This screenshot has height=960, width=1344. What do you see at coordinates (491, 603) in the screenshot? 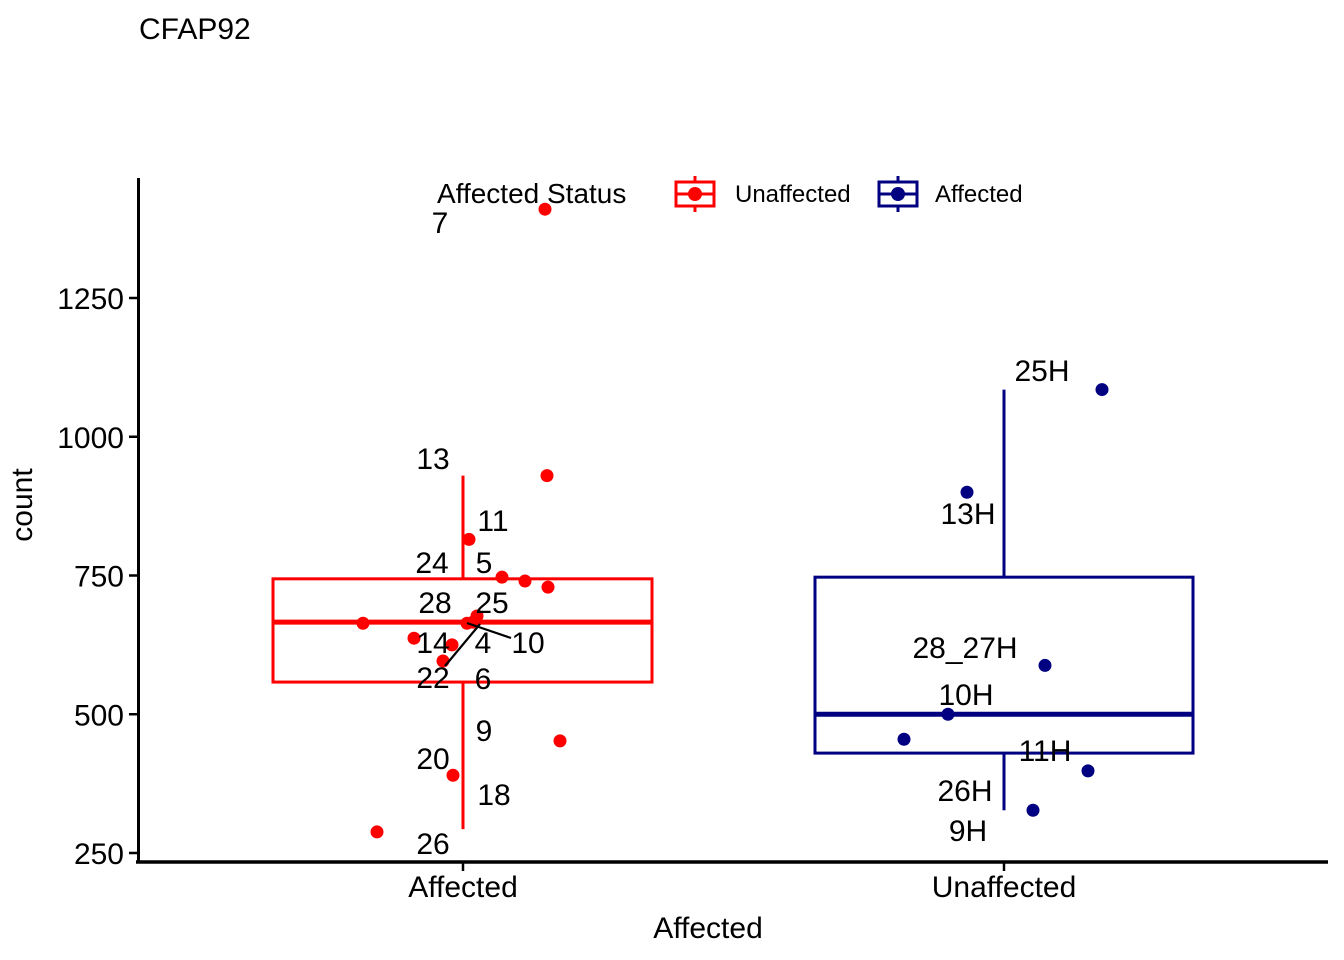
I see `point-label: 25` at bounding box center [491, 603].